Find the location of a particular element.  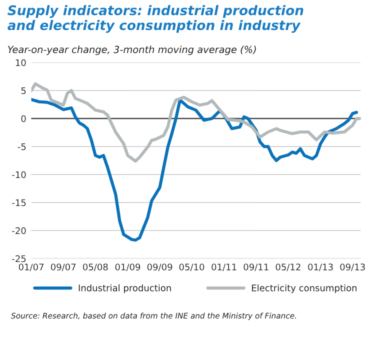

x-tick-label: 01/07 is located at coordinates (31, 268).